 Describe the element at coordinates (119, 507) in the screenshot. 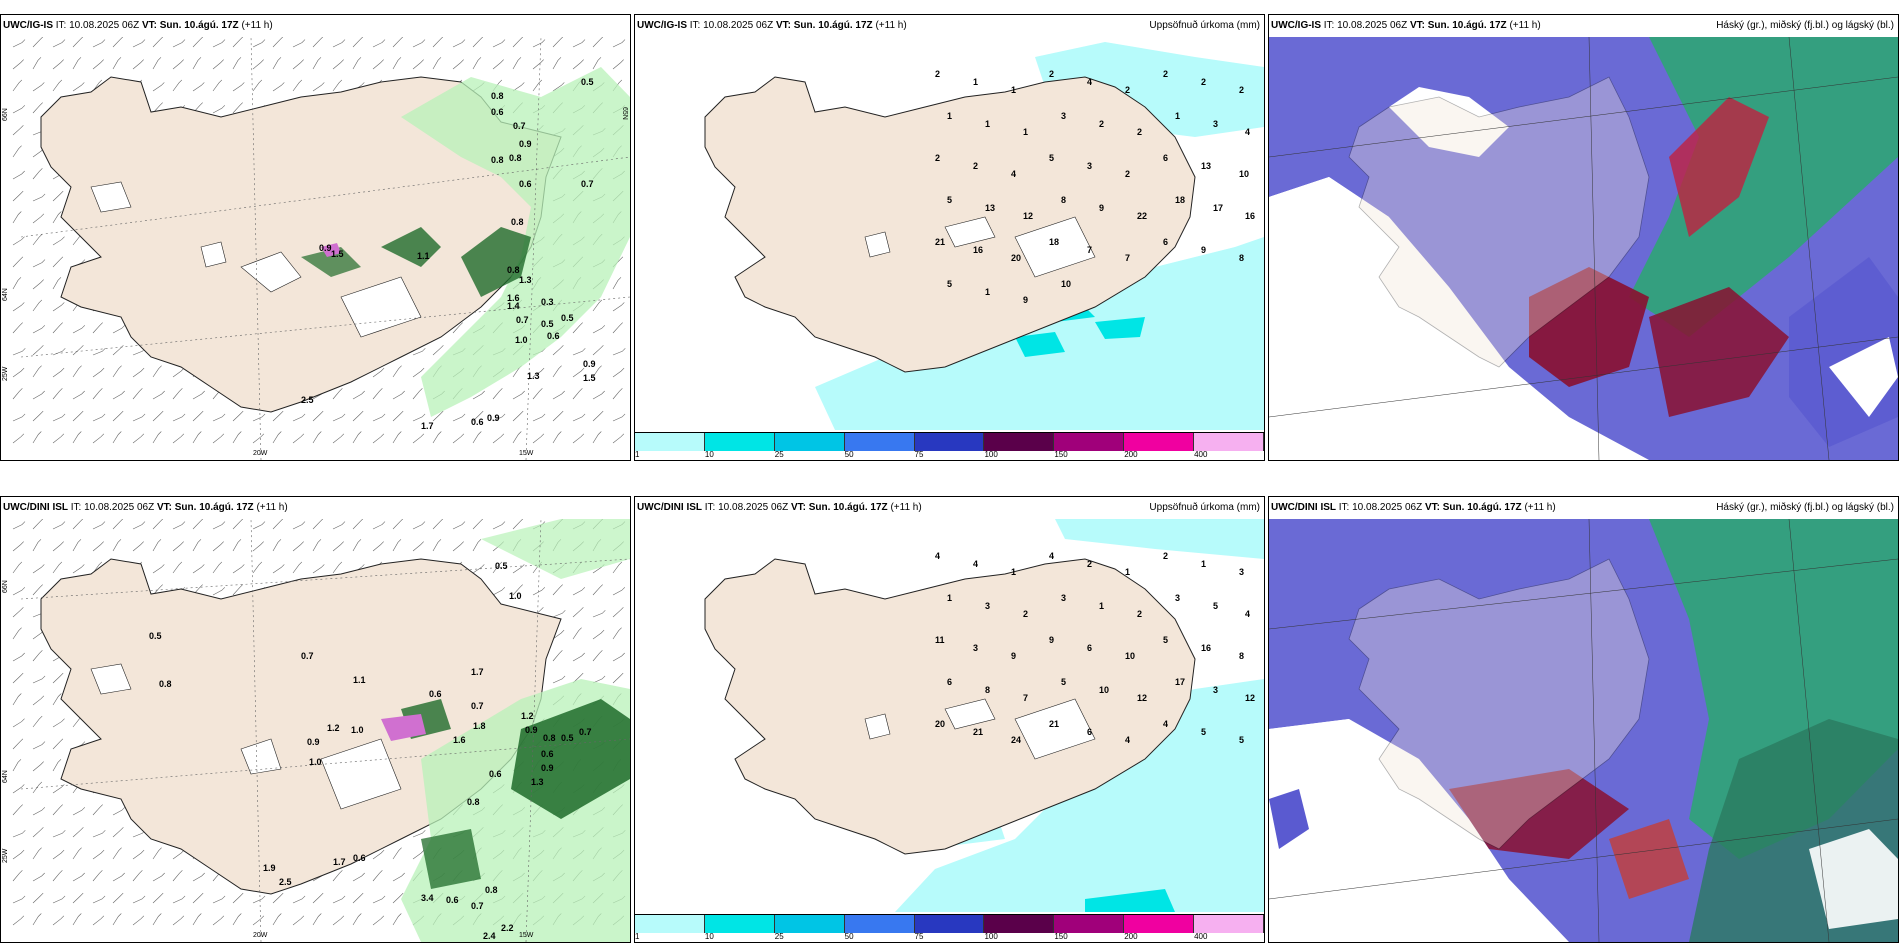

I see `it-value: 10.08.2025 06Z` at that location.